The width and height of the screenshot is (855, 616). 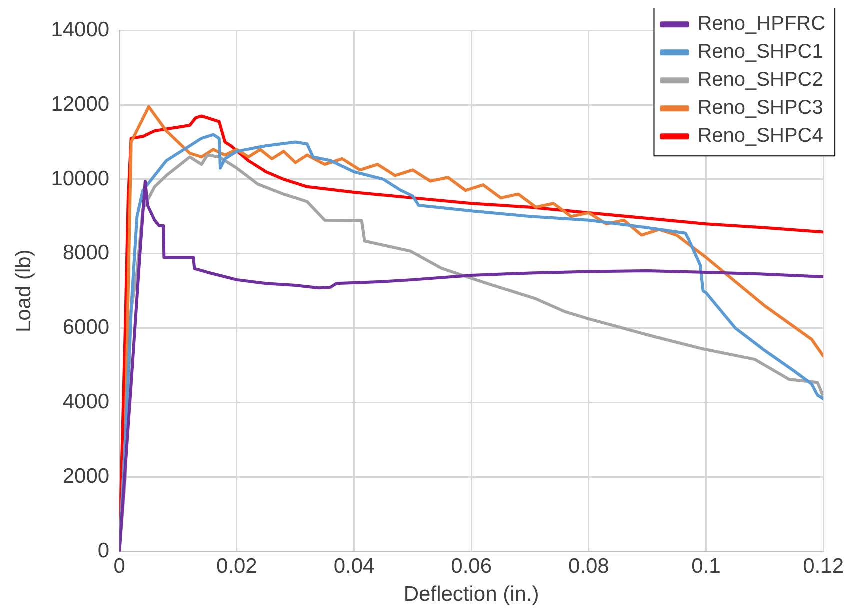 I want to click on legend-label: Reno_SHPC3, so click(x=761, y=108).